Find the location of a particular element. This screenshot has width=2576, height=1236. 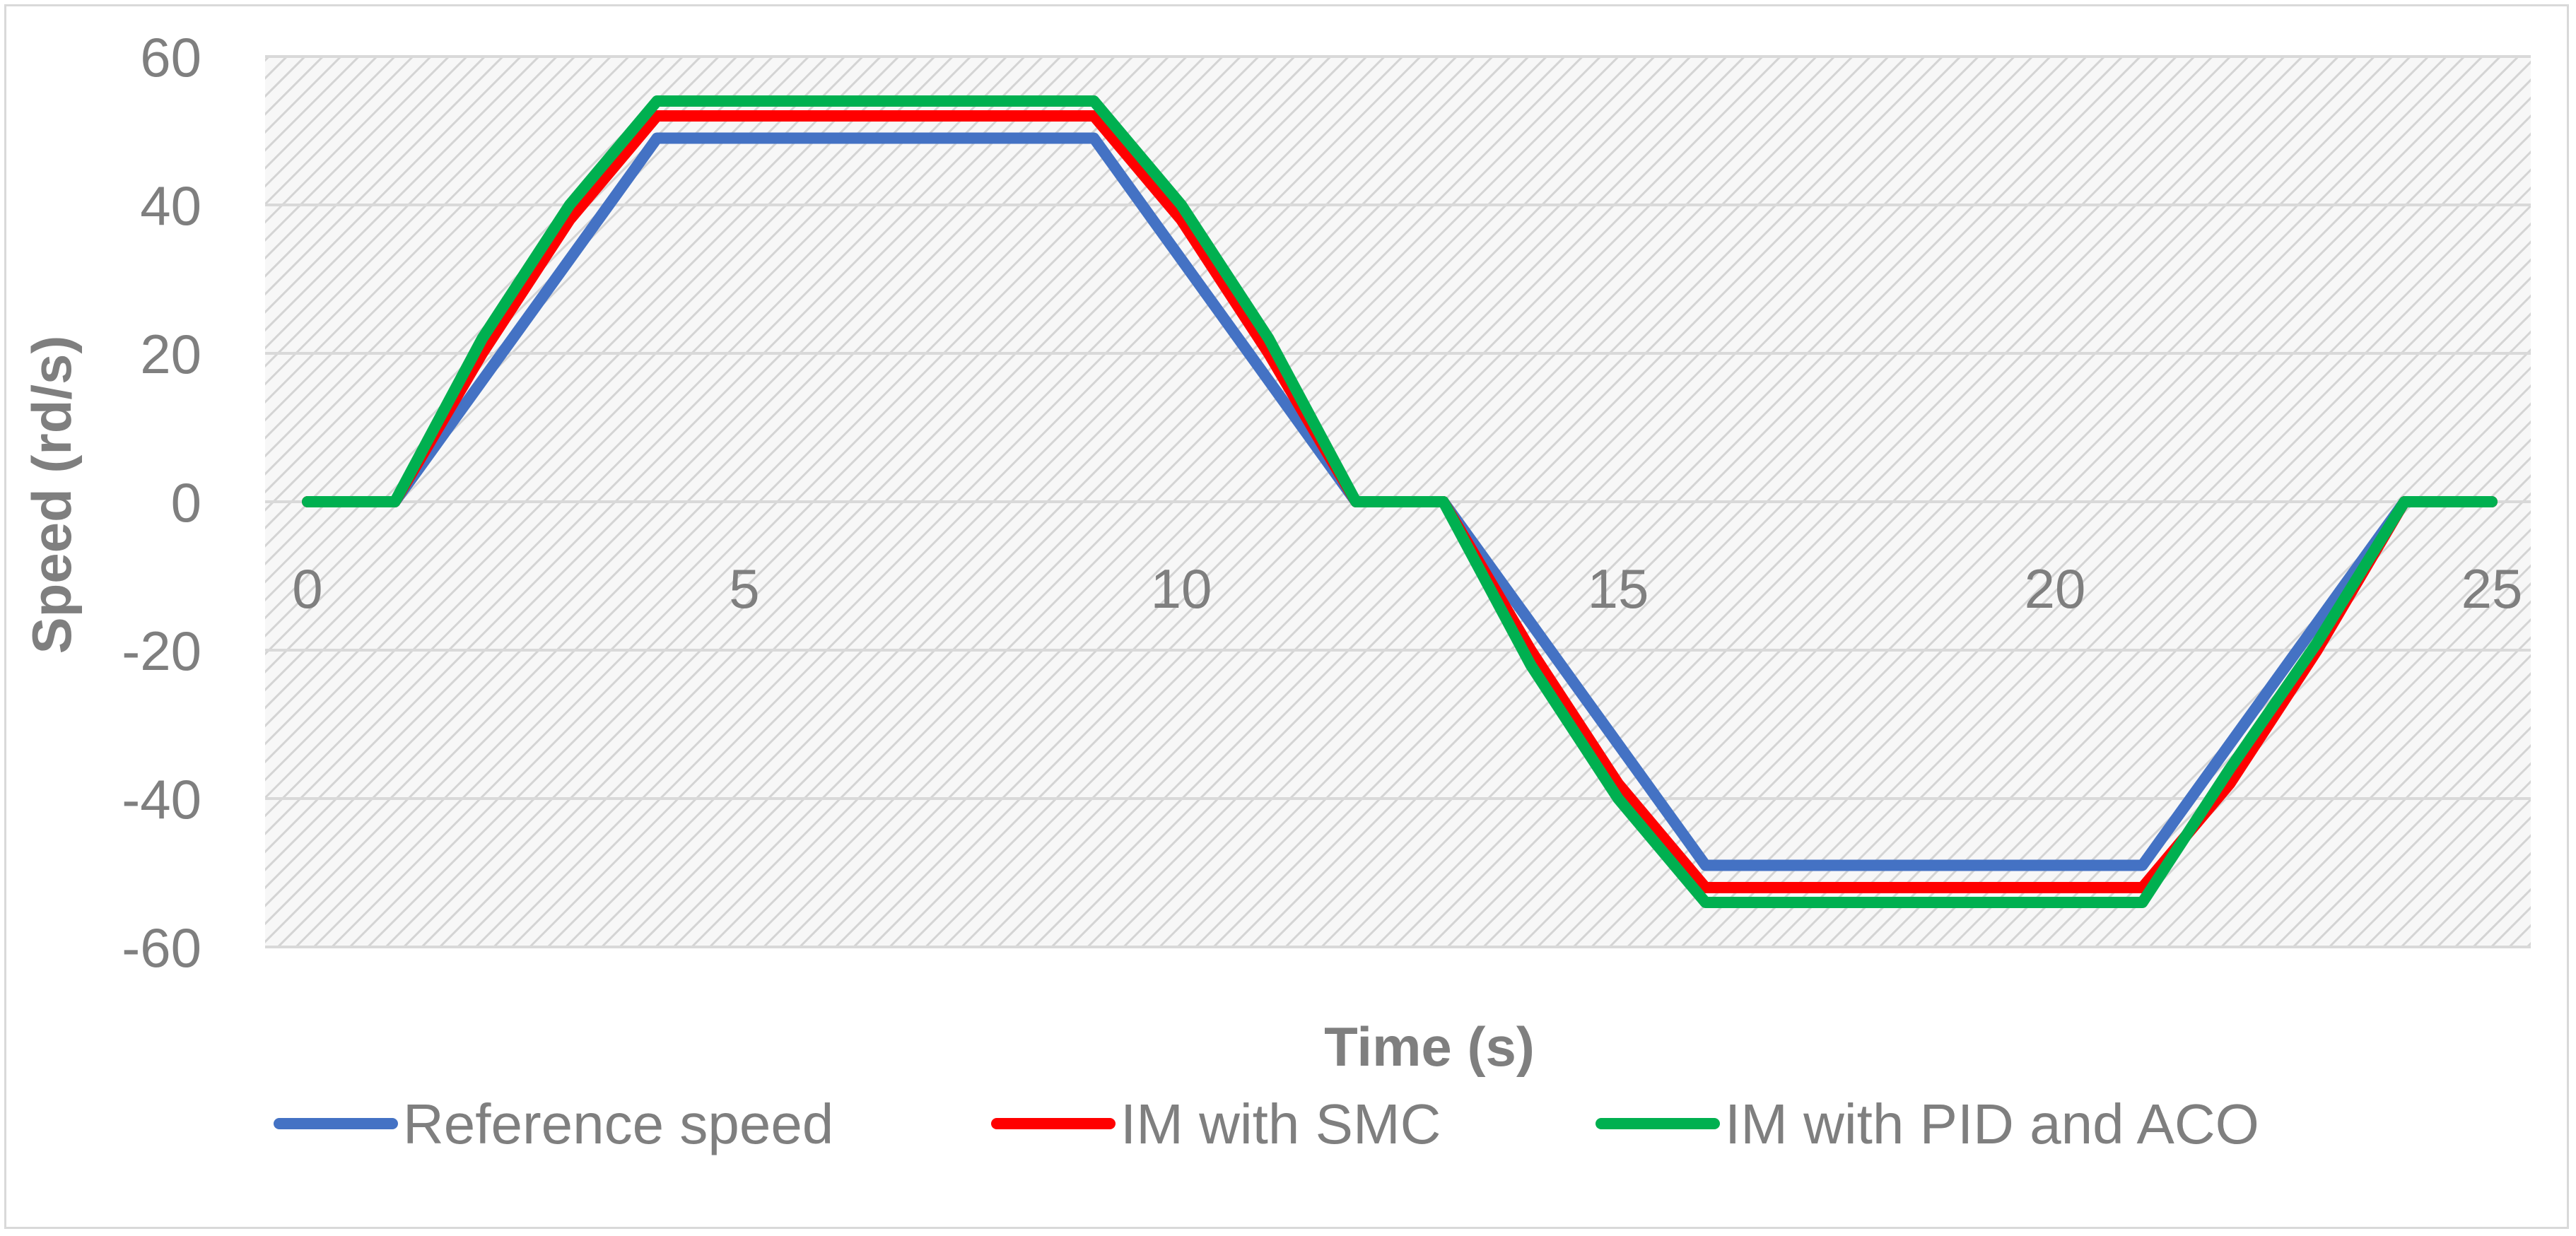

x-tick-label: 0 is located at coordinates (307, 589).